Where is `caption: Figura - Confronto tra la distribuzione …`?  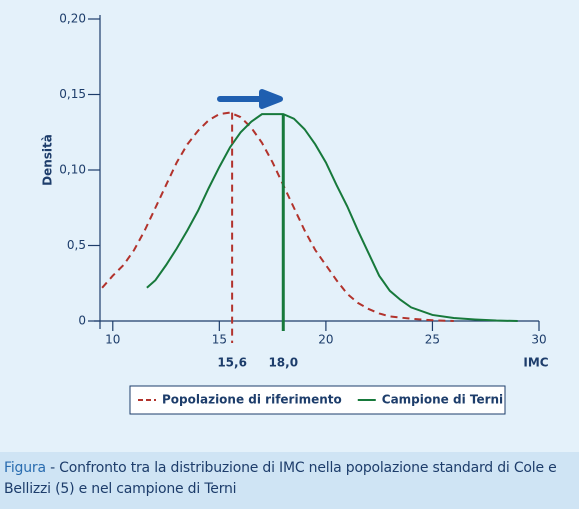
caption: Figura - Confronto tra la distribuzione … is located at coordinates (289, 480).